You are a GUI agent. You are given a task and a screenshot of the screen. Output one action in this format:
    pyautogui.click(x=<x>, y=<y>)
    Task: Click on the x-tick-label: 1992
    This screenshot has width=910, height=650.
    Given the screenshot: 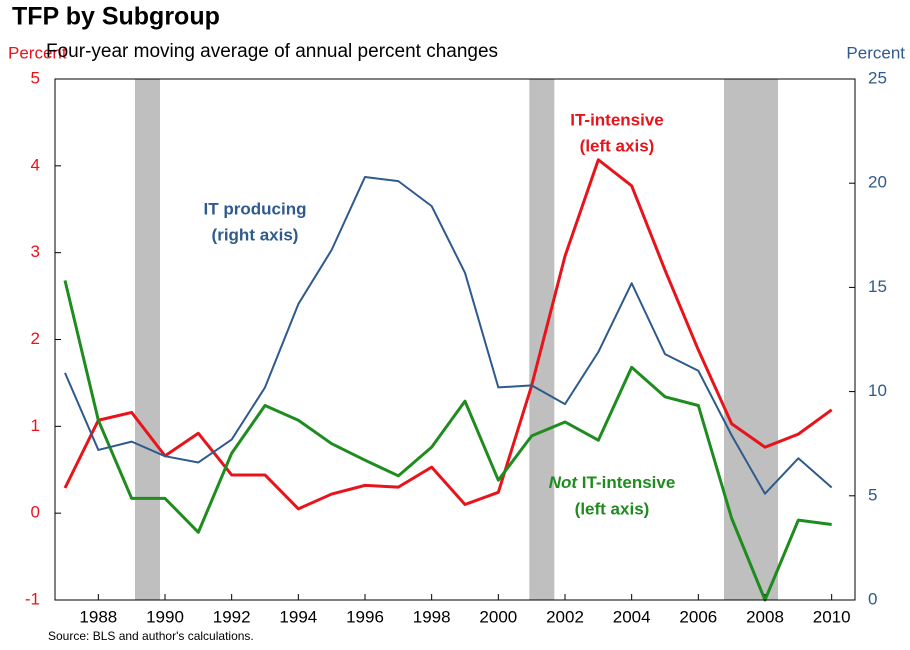 What is the action you would take?
    pyautogui.click(x=232, y=616)
    